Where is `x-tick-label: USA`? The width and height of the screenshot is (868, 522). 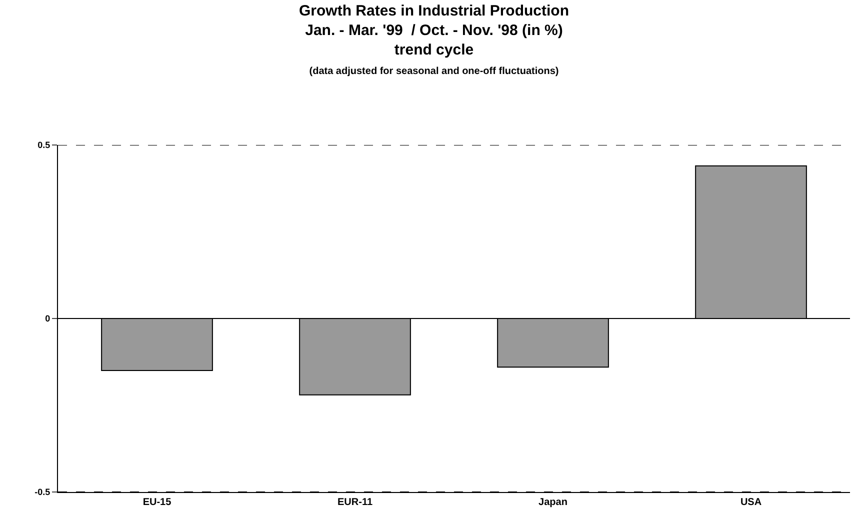 x-tick-label: USA is located at coordinates (751, 502).